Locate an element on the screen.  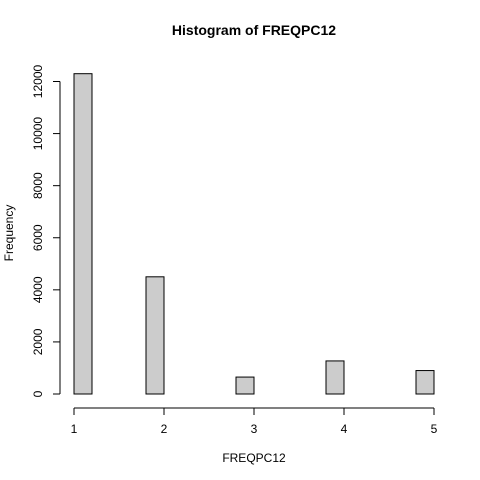
y-axis: 0 2000 4000 6000 8000 10000 12000 is located at coordinates (46, 230).